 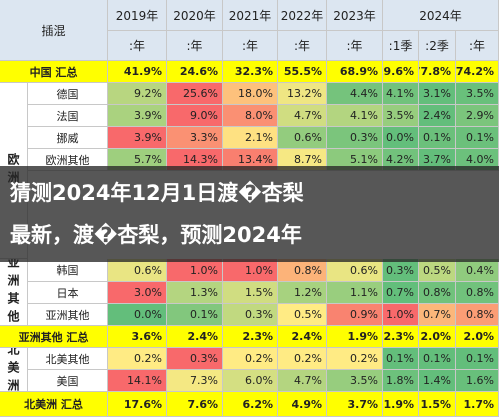 I want to click on value-cell: 0.0%, so click(x=137, y=315).